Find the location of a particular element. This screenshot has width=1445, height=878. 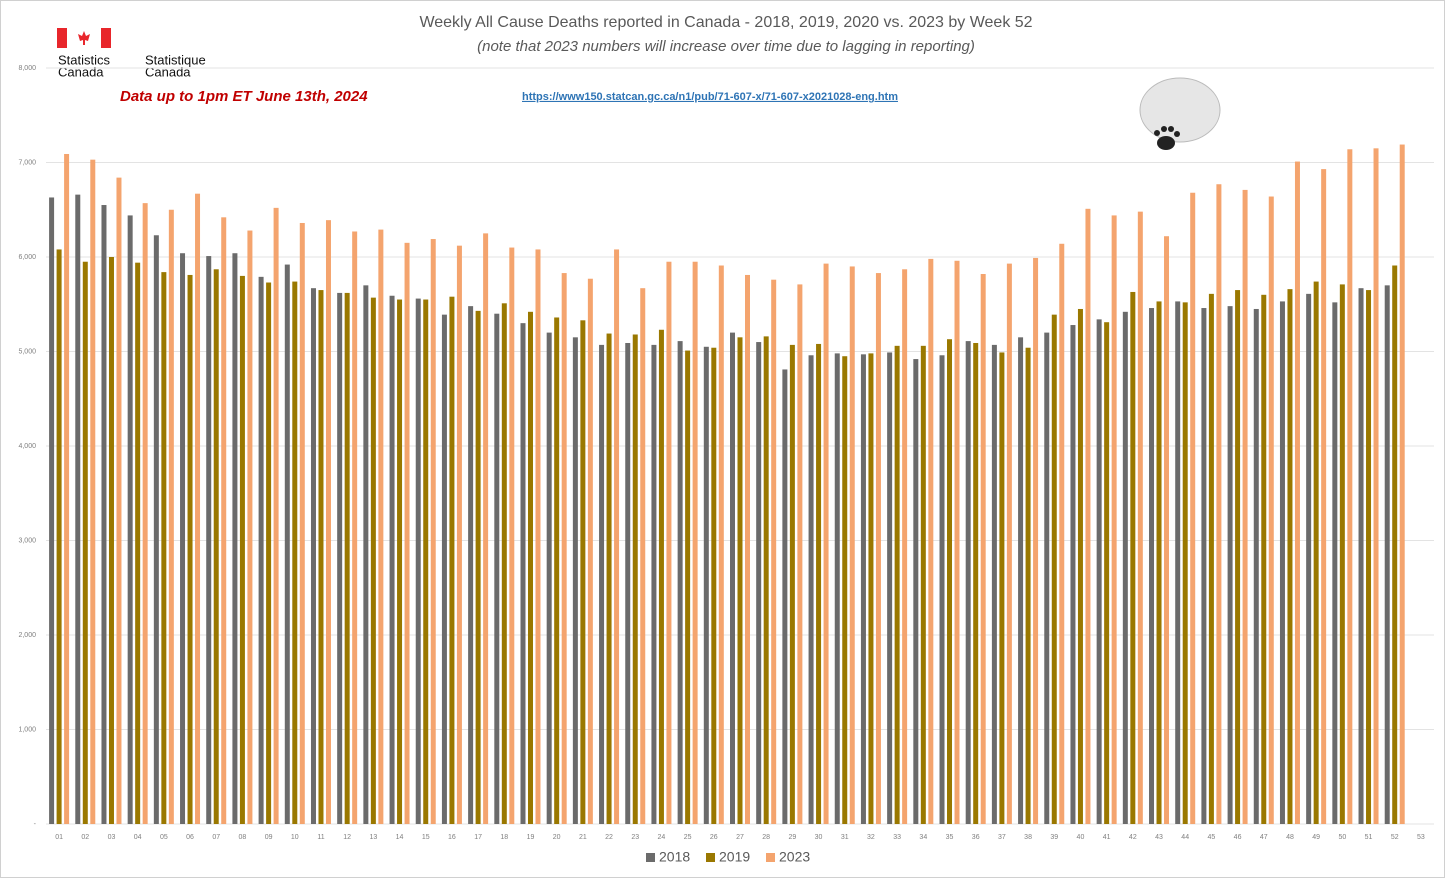

x-tick-label: 47 is located at coordinates (1264, 837).